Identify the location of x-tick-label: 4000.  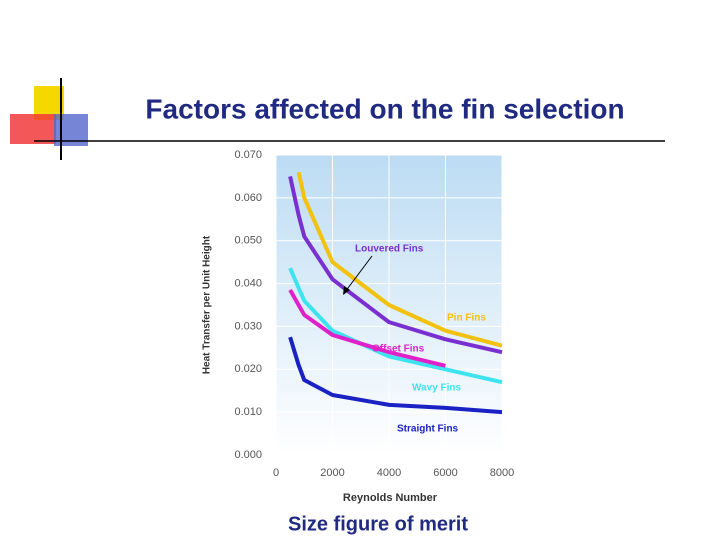
(389, 473).